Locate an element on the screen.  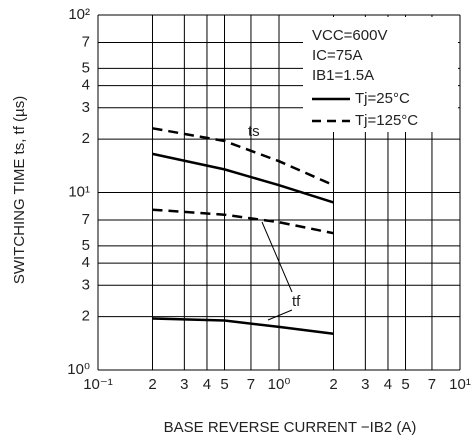
annotation: tf is located at coordinates (296, 301).